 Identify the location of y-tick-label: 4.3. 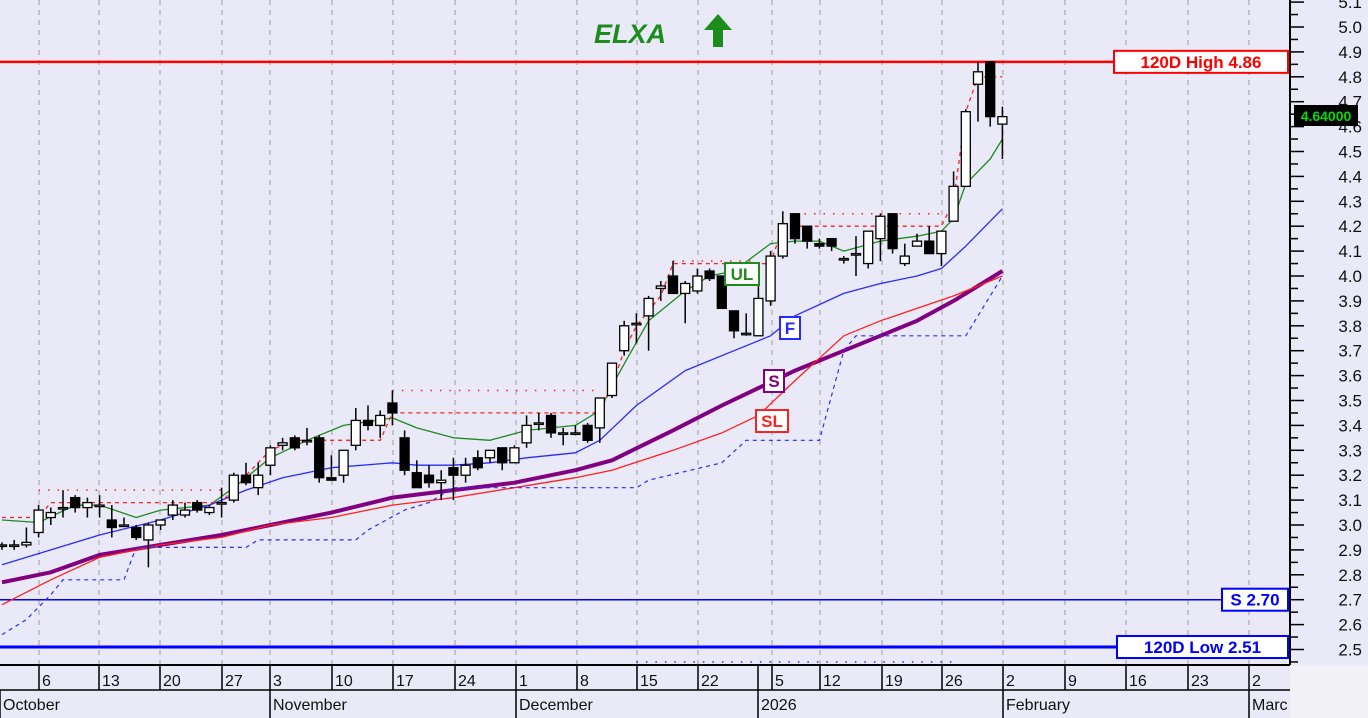
(1350, 201).